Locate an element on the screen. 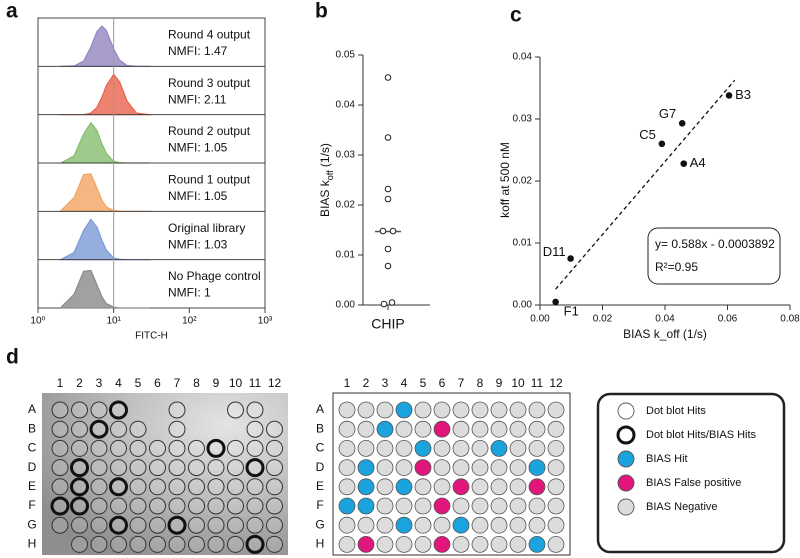 The image size is (800, 558). y-tick-label: 0.04 is located at coordinates (523, 57).